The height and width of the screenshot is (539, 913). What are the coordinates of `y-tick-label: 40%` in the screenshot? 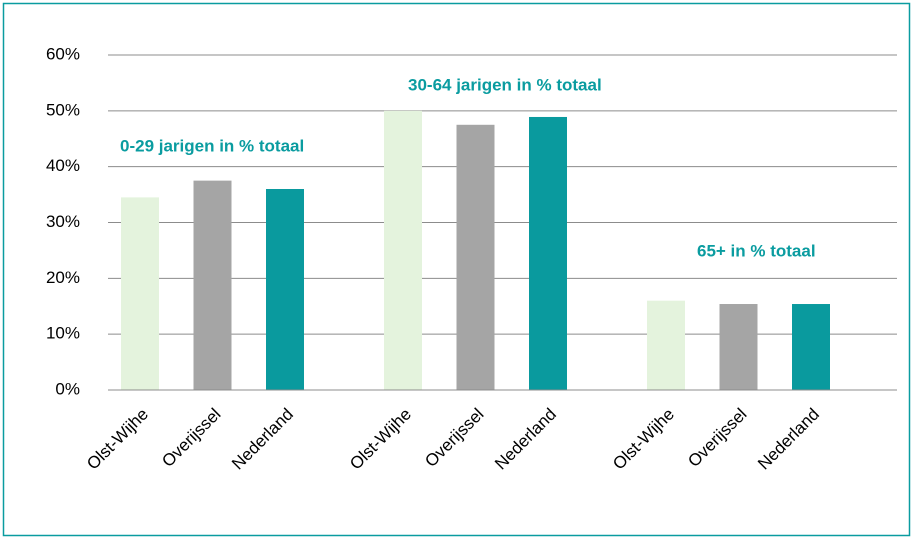 It's located at (63, 165).